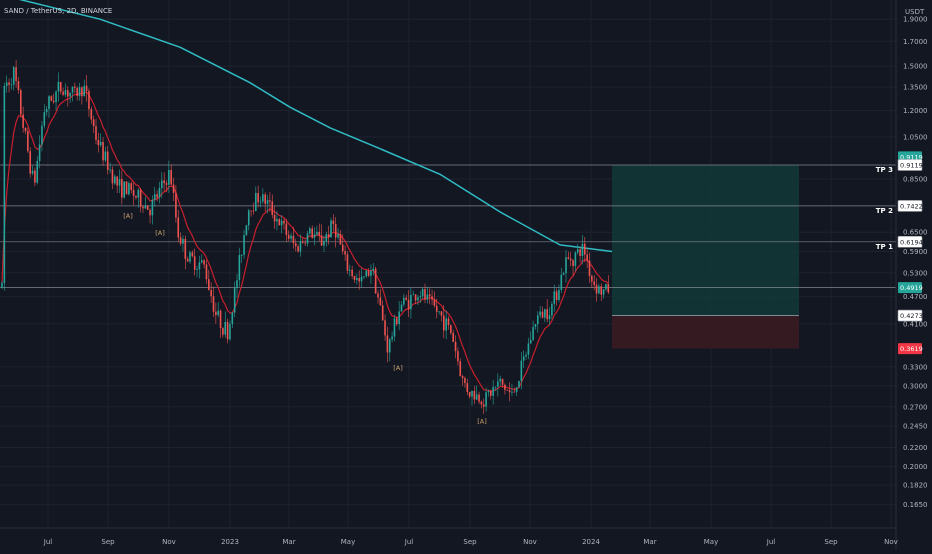 The height and width of the screenshot is (554, 932). What do you see at coordinates (230, 542) in the screenshot?
I see `time-tick-label: 2023` at bounding box center [230, 542].